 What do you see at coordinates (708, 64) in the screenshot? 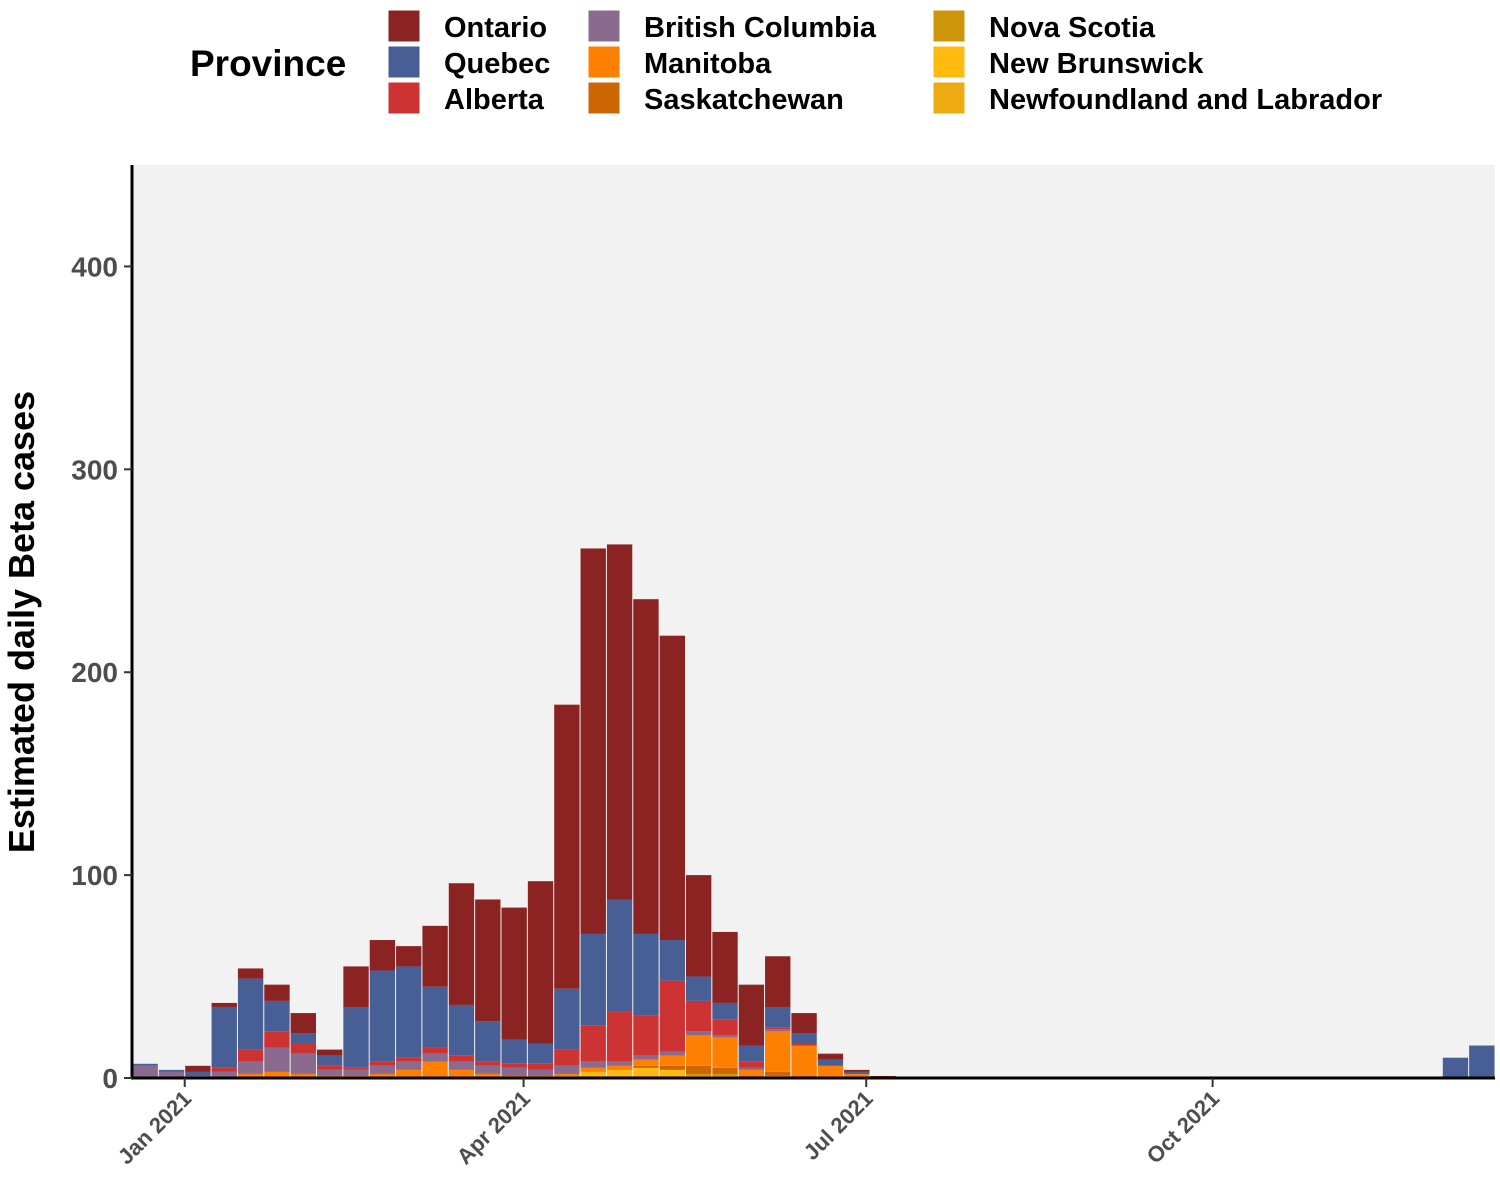
I see `legend-label-manitoba: Manitoba` at bounding box center [708, 64].